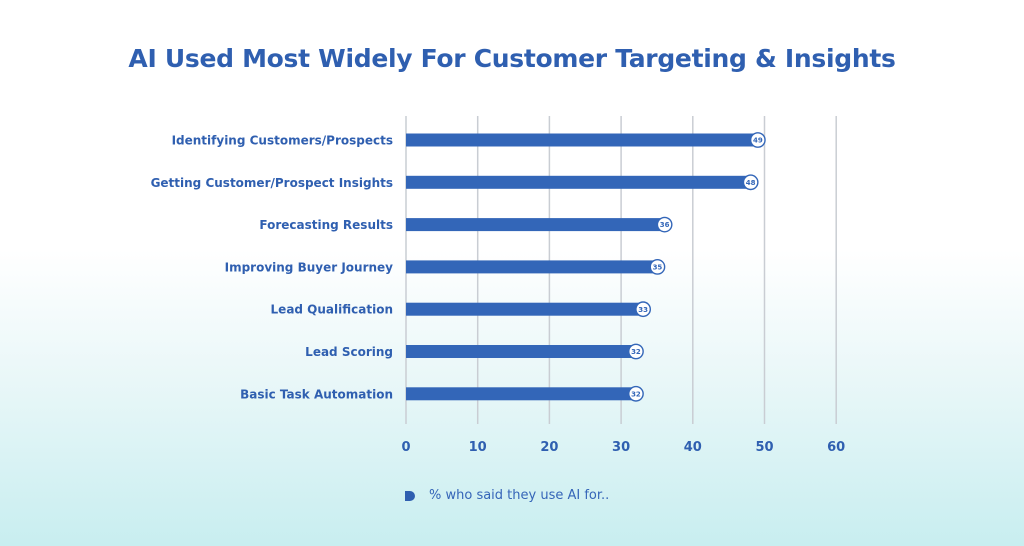 The width and height of the screenshot is (1024, 546). I want to click on value-label: 36, so click(665, 225).